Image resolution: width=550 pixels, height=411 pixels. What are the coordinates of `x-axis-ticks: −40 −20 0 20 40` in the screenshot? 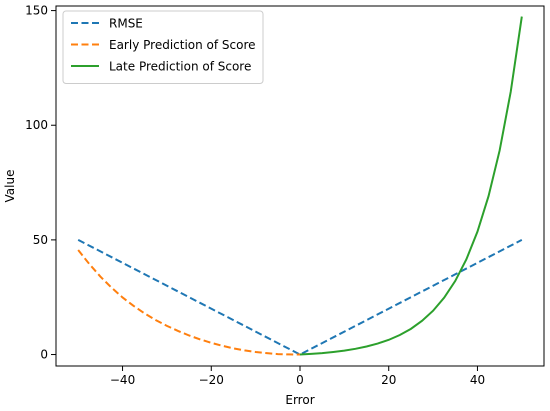 It's located at (297, 376).